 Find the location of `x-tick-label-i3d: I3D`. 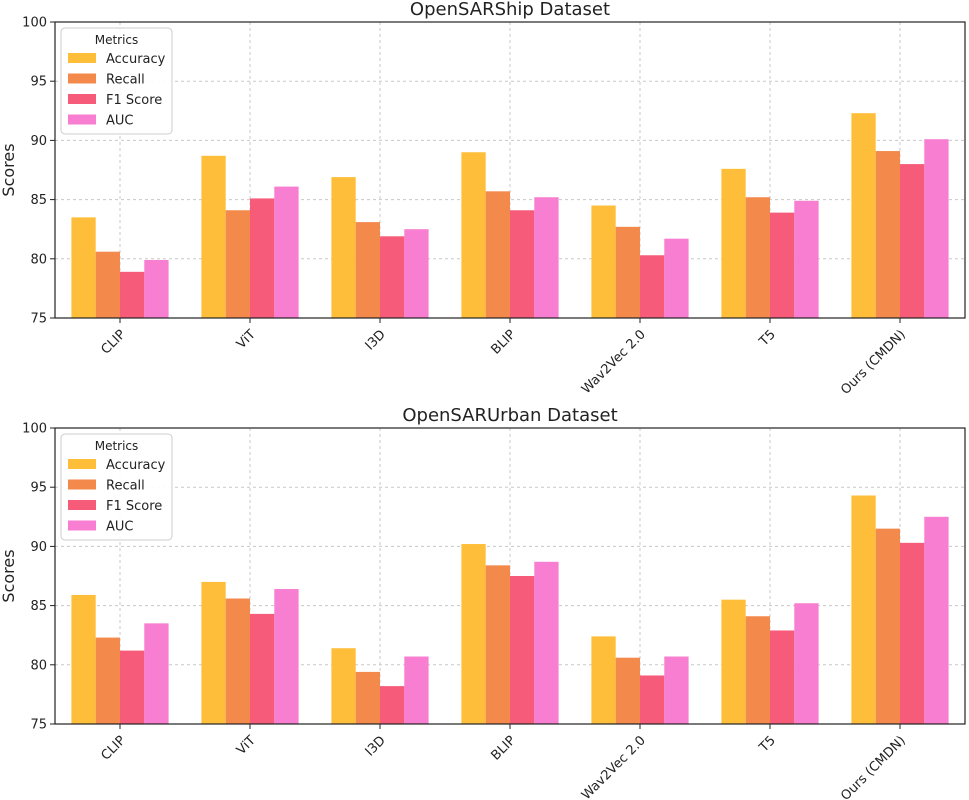

x-tick-label-i3d: I3D is located at coordinates (376, 340).